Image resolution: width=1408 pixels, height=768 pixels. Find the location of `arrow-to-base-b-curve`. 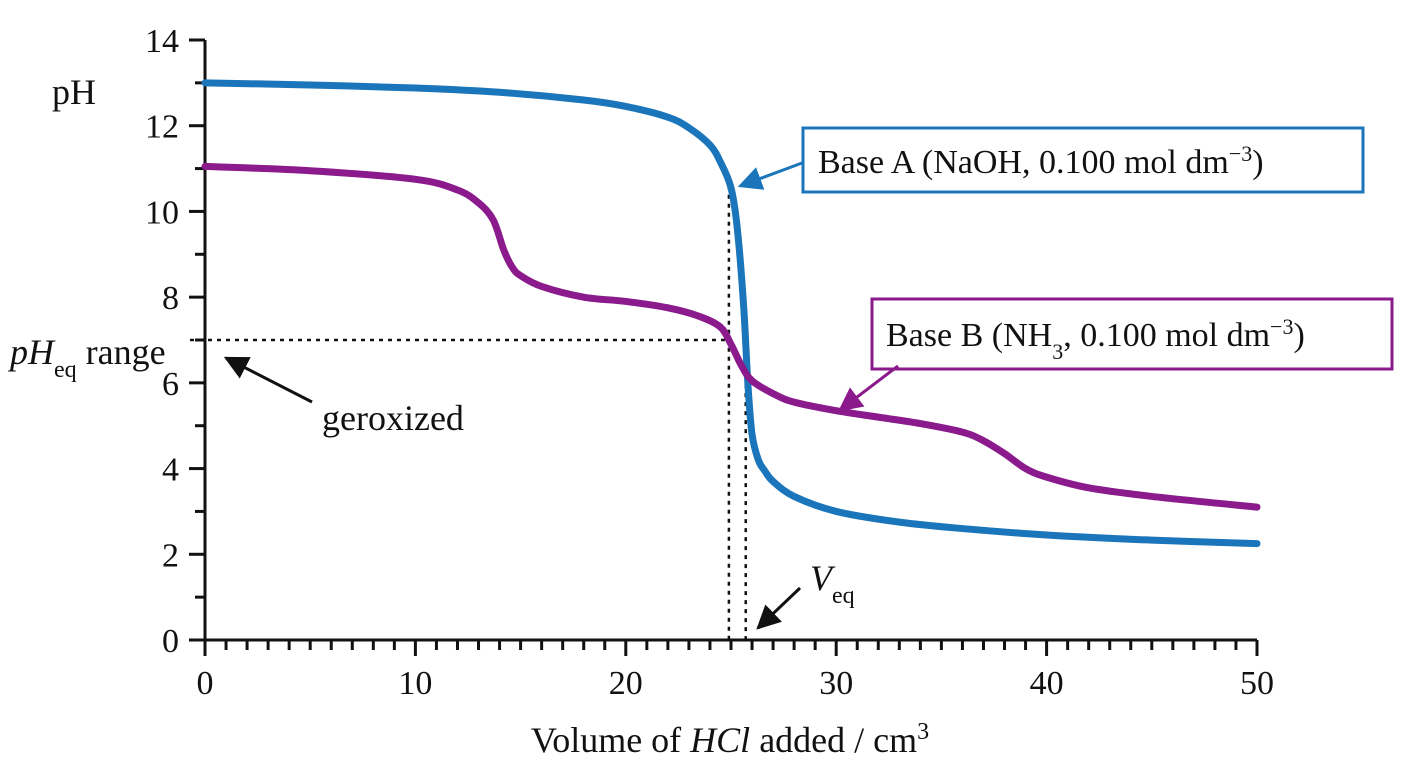

arrow-to-base-b-curve is located at coordinates (868, 388).